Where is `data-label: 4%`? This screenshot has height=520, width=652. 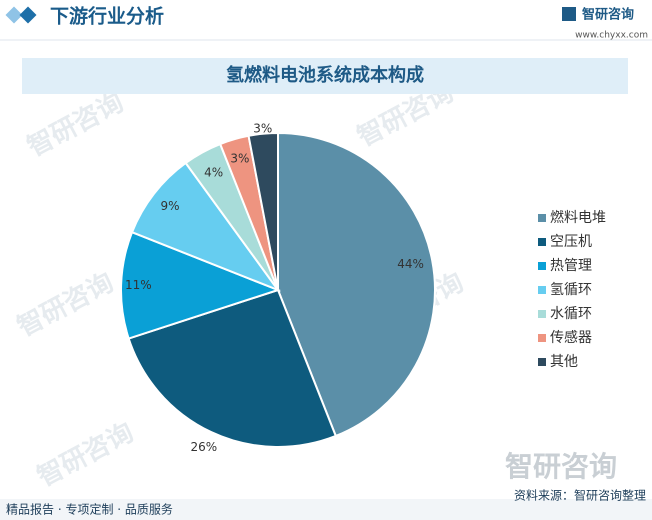 data-label: 4% is located at coordinates (213, 173).